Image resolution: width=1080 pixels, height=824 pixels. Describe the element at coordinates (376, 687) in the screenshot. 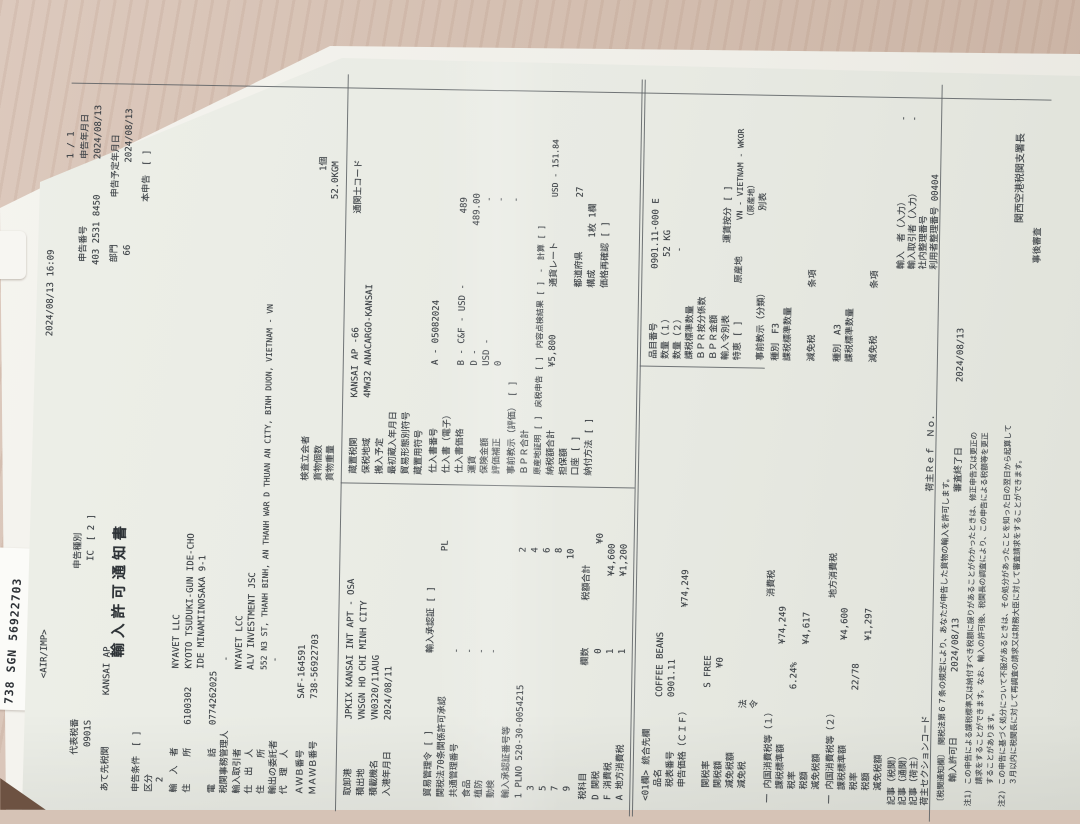

I see `doc-line: VN0320/11AUG` at that location.